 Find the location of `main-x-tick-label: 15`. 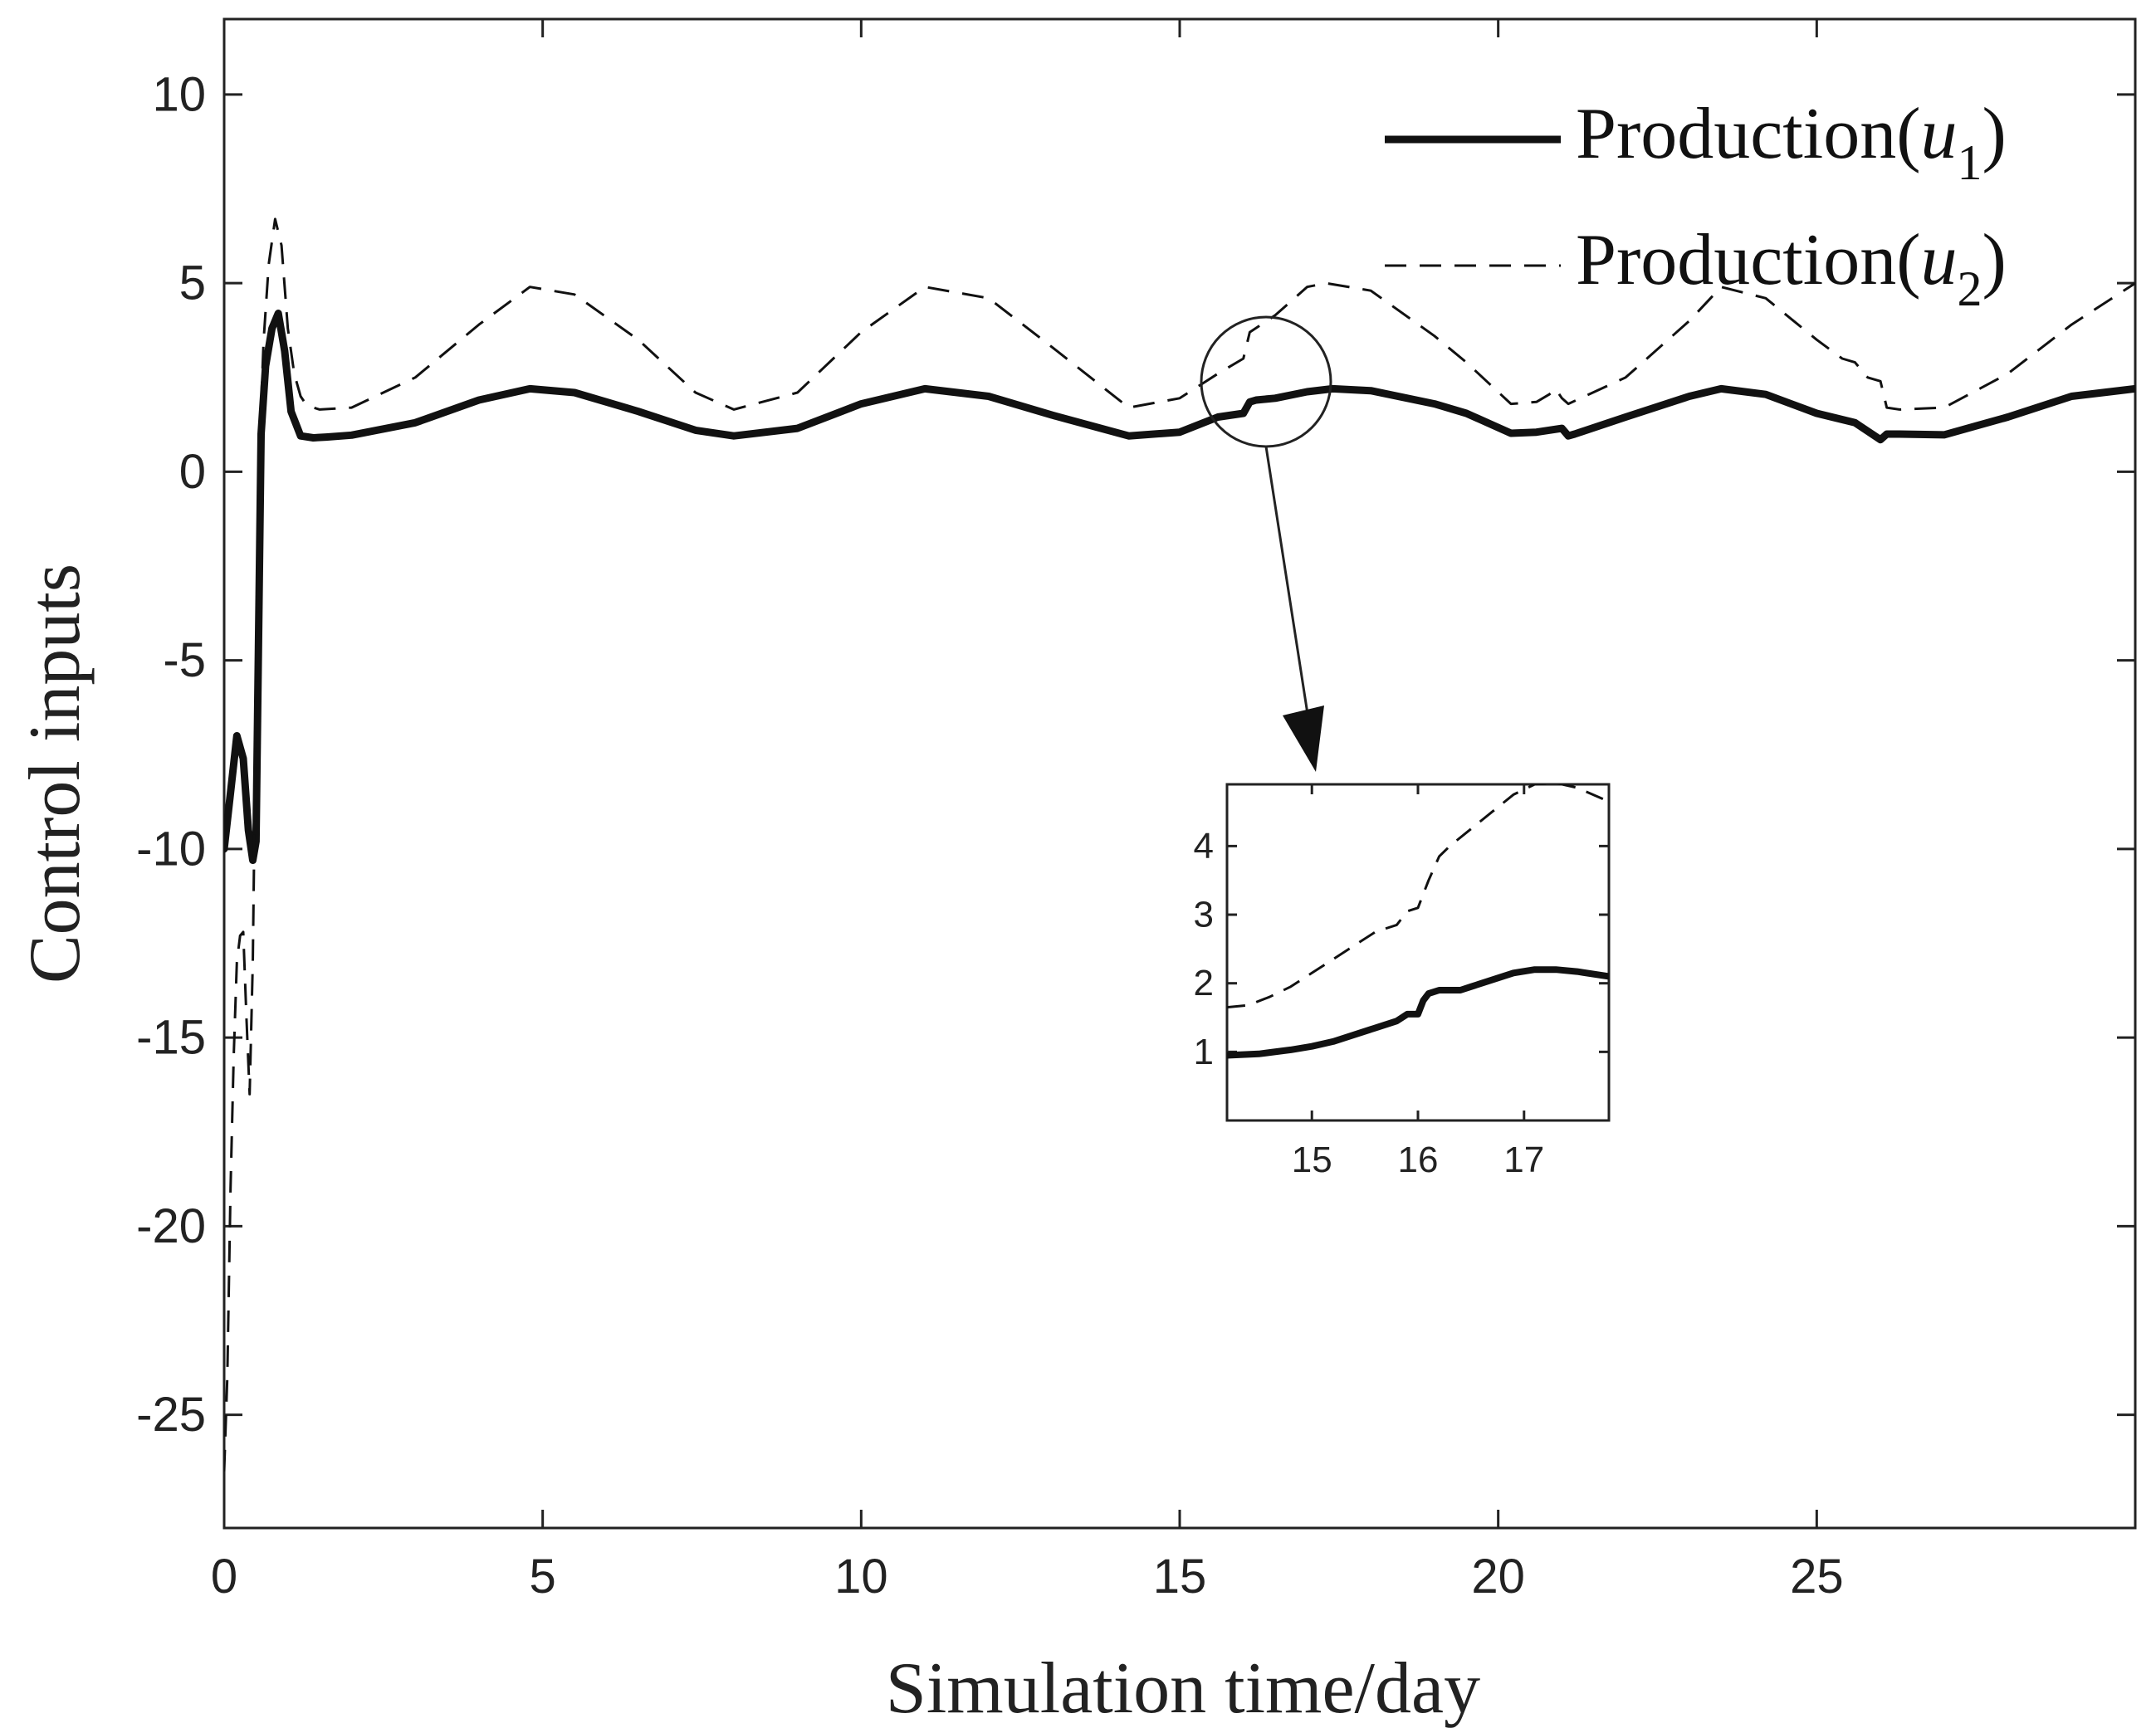

main-x-tick-label: 15 is located at coordinates (1180, 1577).